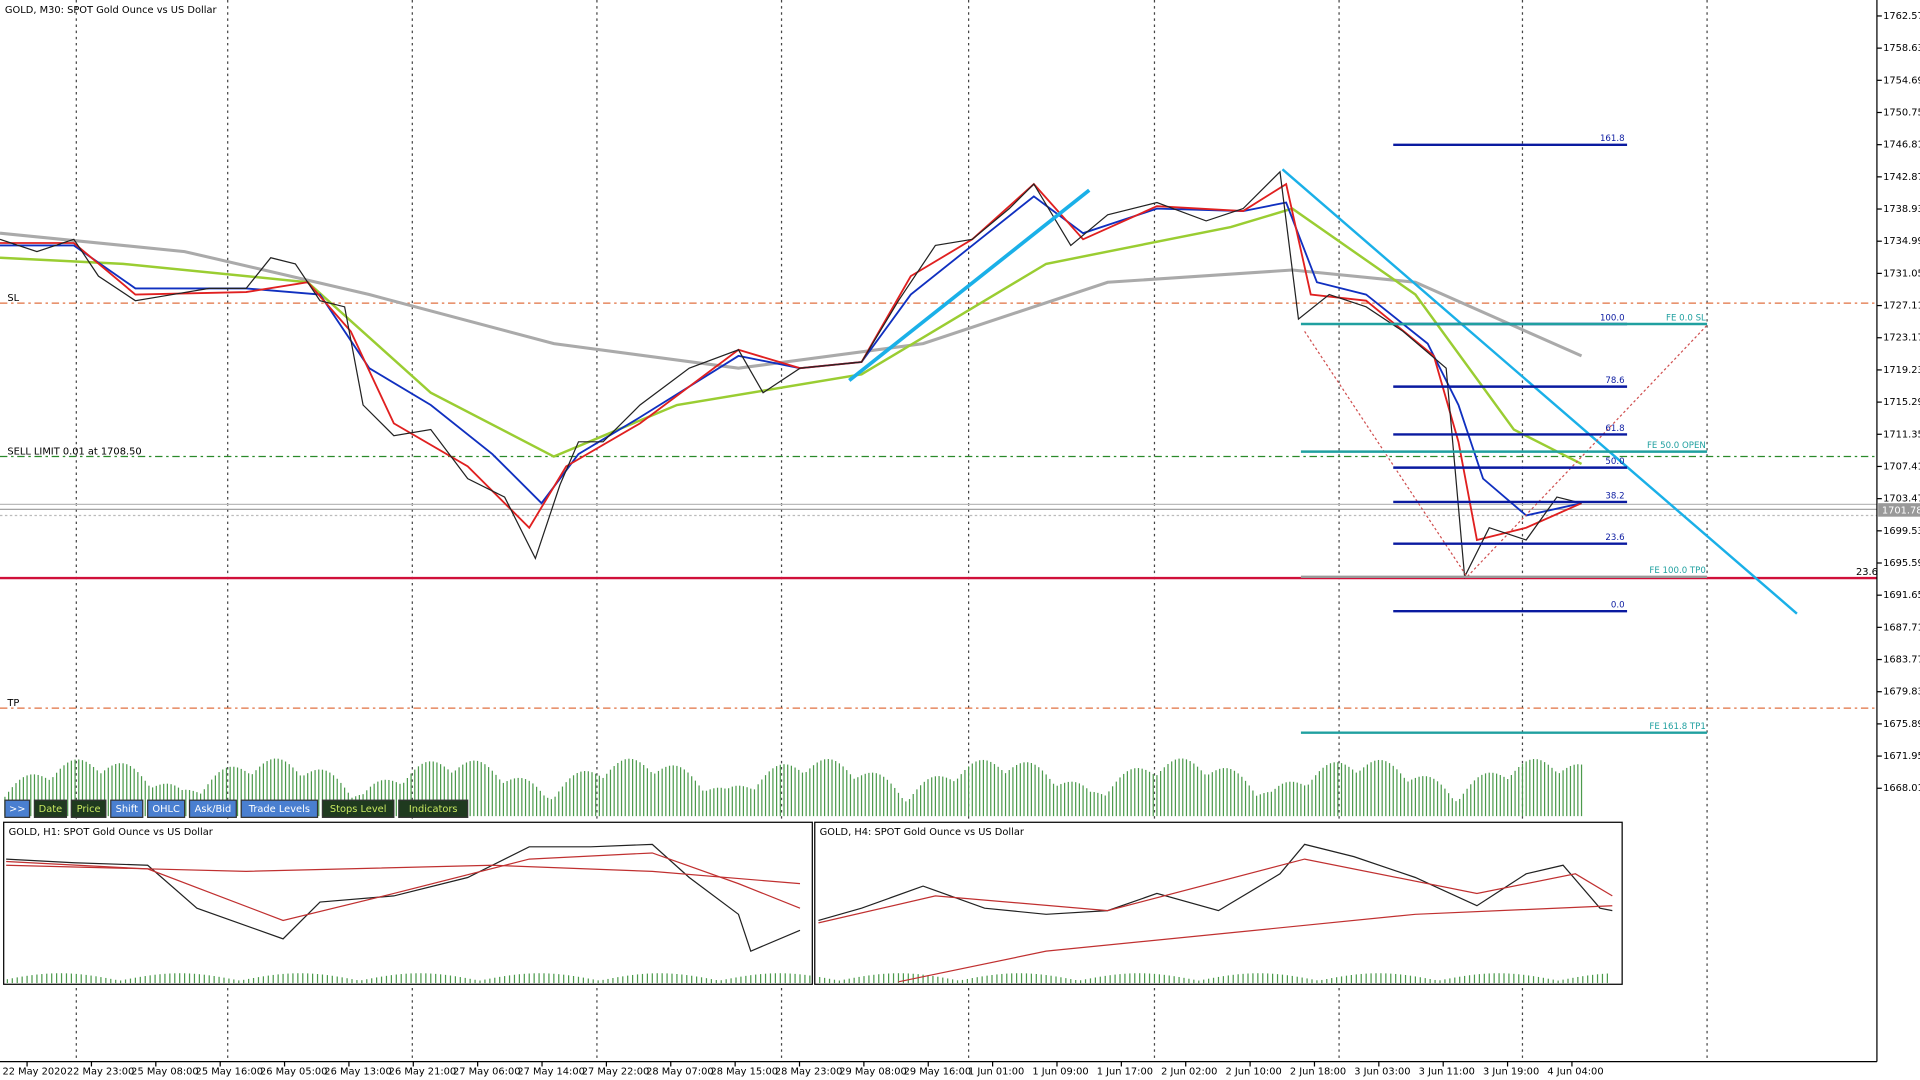 Image resolution: width=1920 pixels, height=1080 pixels. Describe the element at coordinates (1614, 462) in the screenshot. I see `fib-label: 50.0` at that location.